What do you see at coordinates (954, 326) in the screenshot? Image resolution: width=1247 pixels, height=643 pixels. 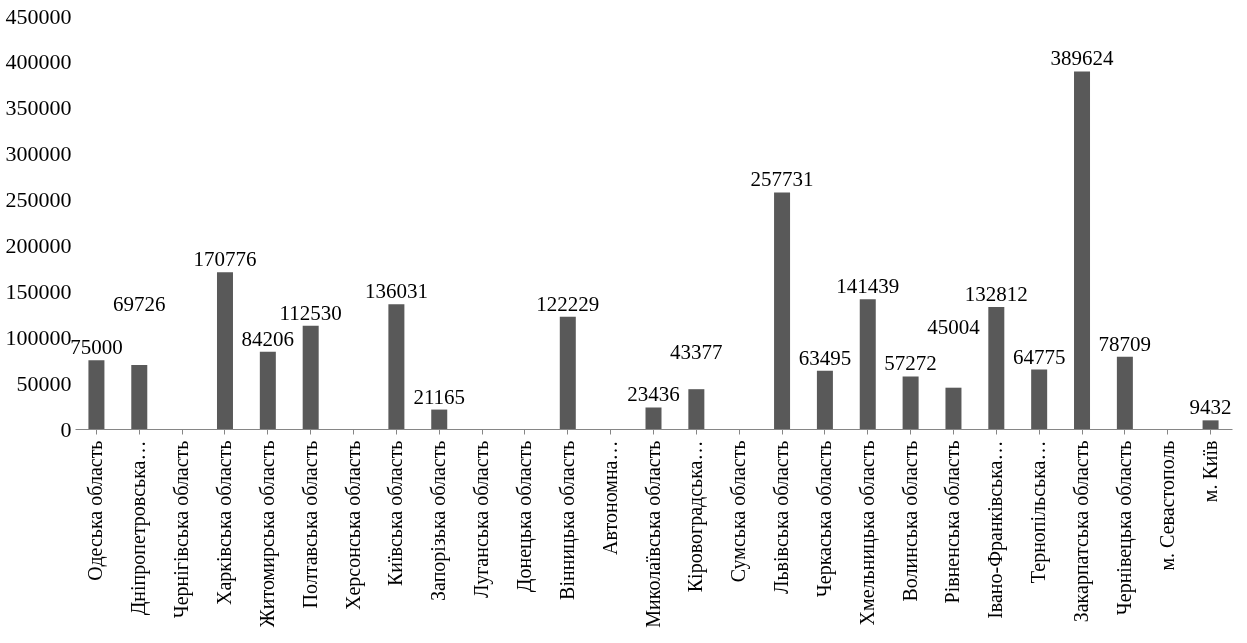 I see `data-label: 45004` at bounding box center [954, 326].